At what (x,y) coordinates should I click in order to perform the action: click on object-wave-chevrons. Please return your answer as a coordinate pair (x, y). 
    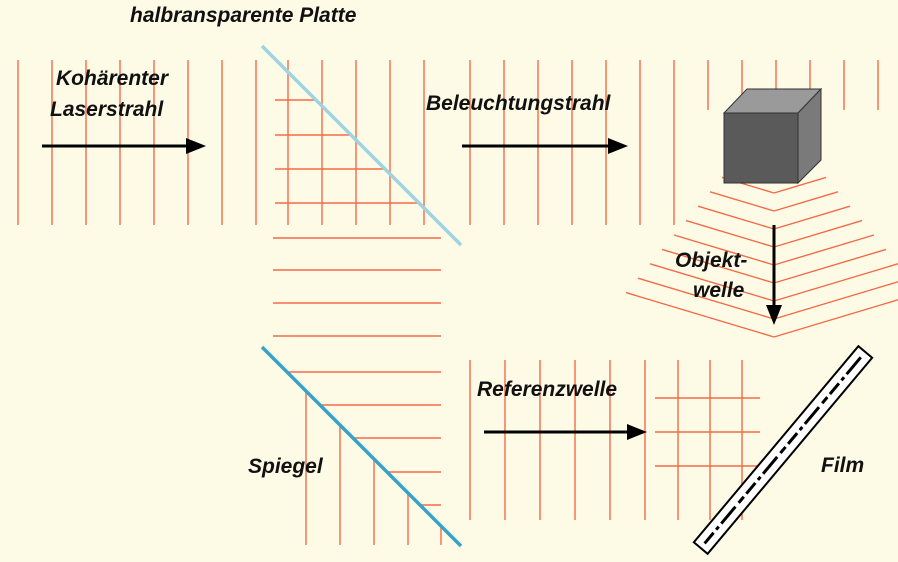
    Looking at the image, I should click on (761, 250).